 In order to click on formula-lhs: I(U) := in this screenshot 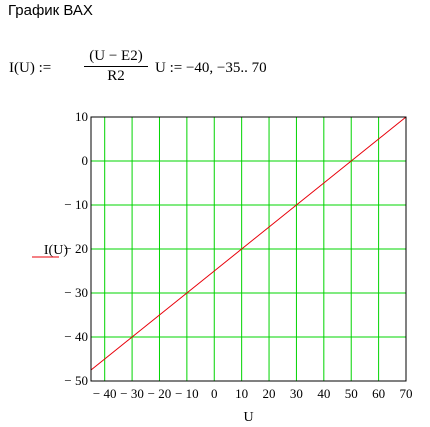, I will do `click(30, 68)`.